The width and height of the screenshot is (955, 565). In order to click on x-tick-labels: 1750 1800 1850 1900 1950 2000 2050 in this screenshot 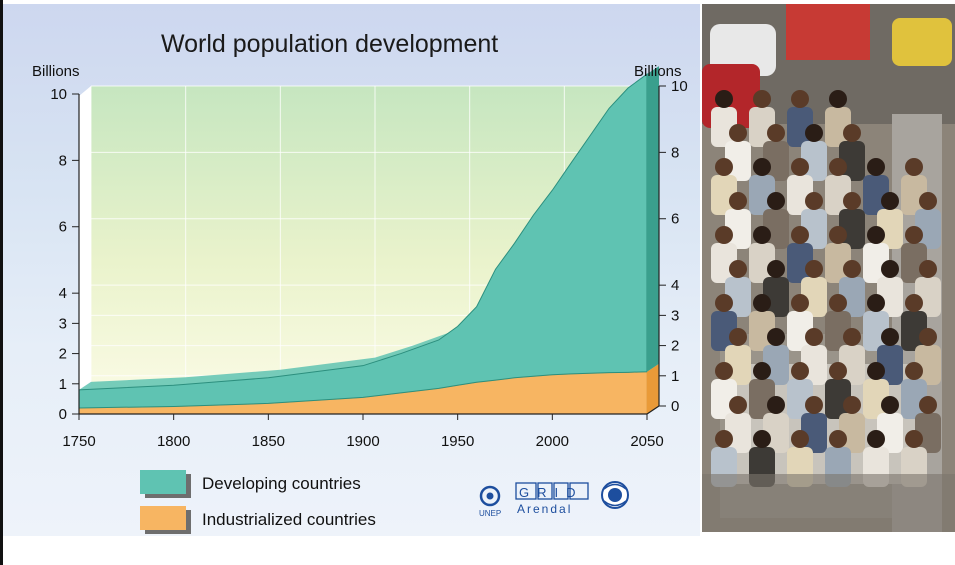, I will do `click(362, 441)`.